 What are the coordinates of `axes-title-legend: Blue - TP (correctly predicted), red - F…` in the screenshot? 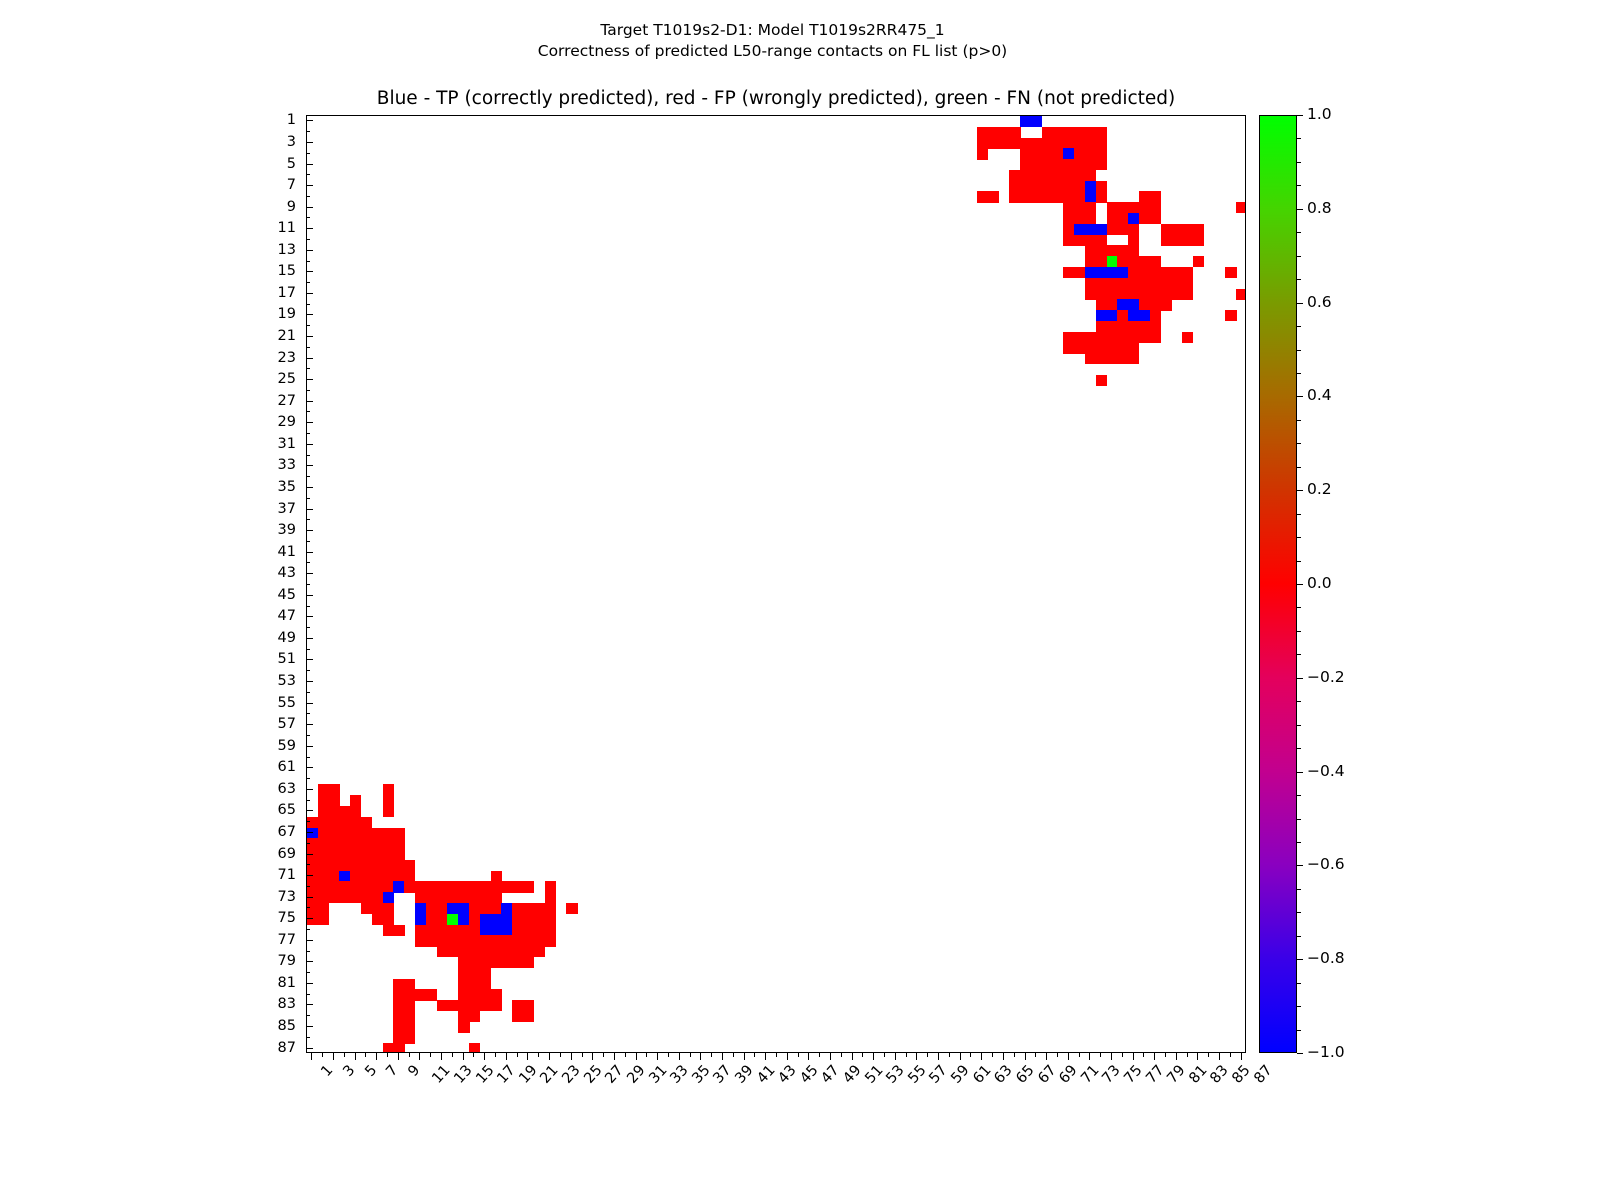 It's located at (776, 98).